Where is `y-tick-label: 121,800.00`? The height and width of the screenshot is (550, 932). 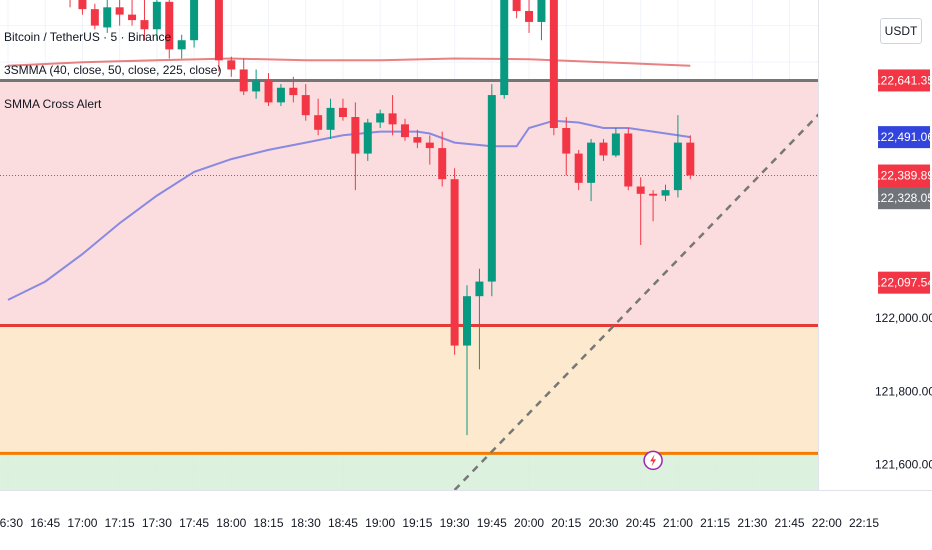 y-tick-label: 121,800.00 is located at coordinates (903, 391).